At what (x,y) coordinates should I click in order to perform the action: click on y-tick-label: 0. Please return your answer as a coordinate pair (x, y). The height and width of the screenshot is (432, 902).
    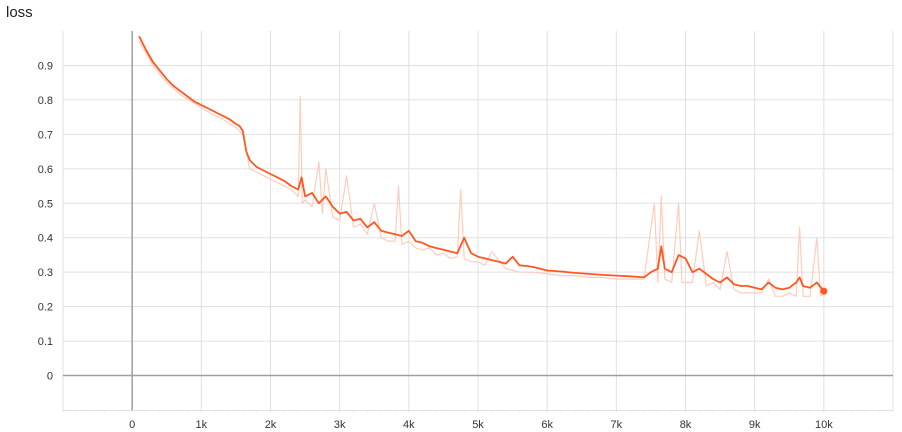
    Looking at the image, I should click on (50, 377).